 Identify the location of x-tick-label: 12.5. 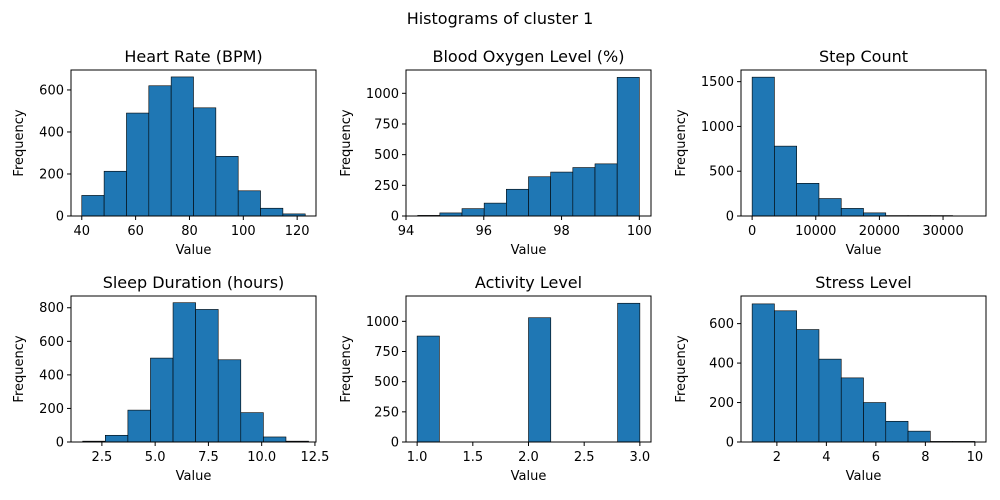
(314, 457).